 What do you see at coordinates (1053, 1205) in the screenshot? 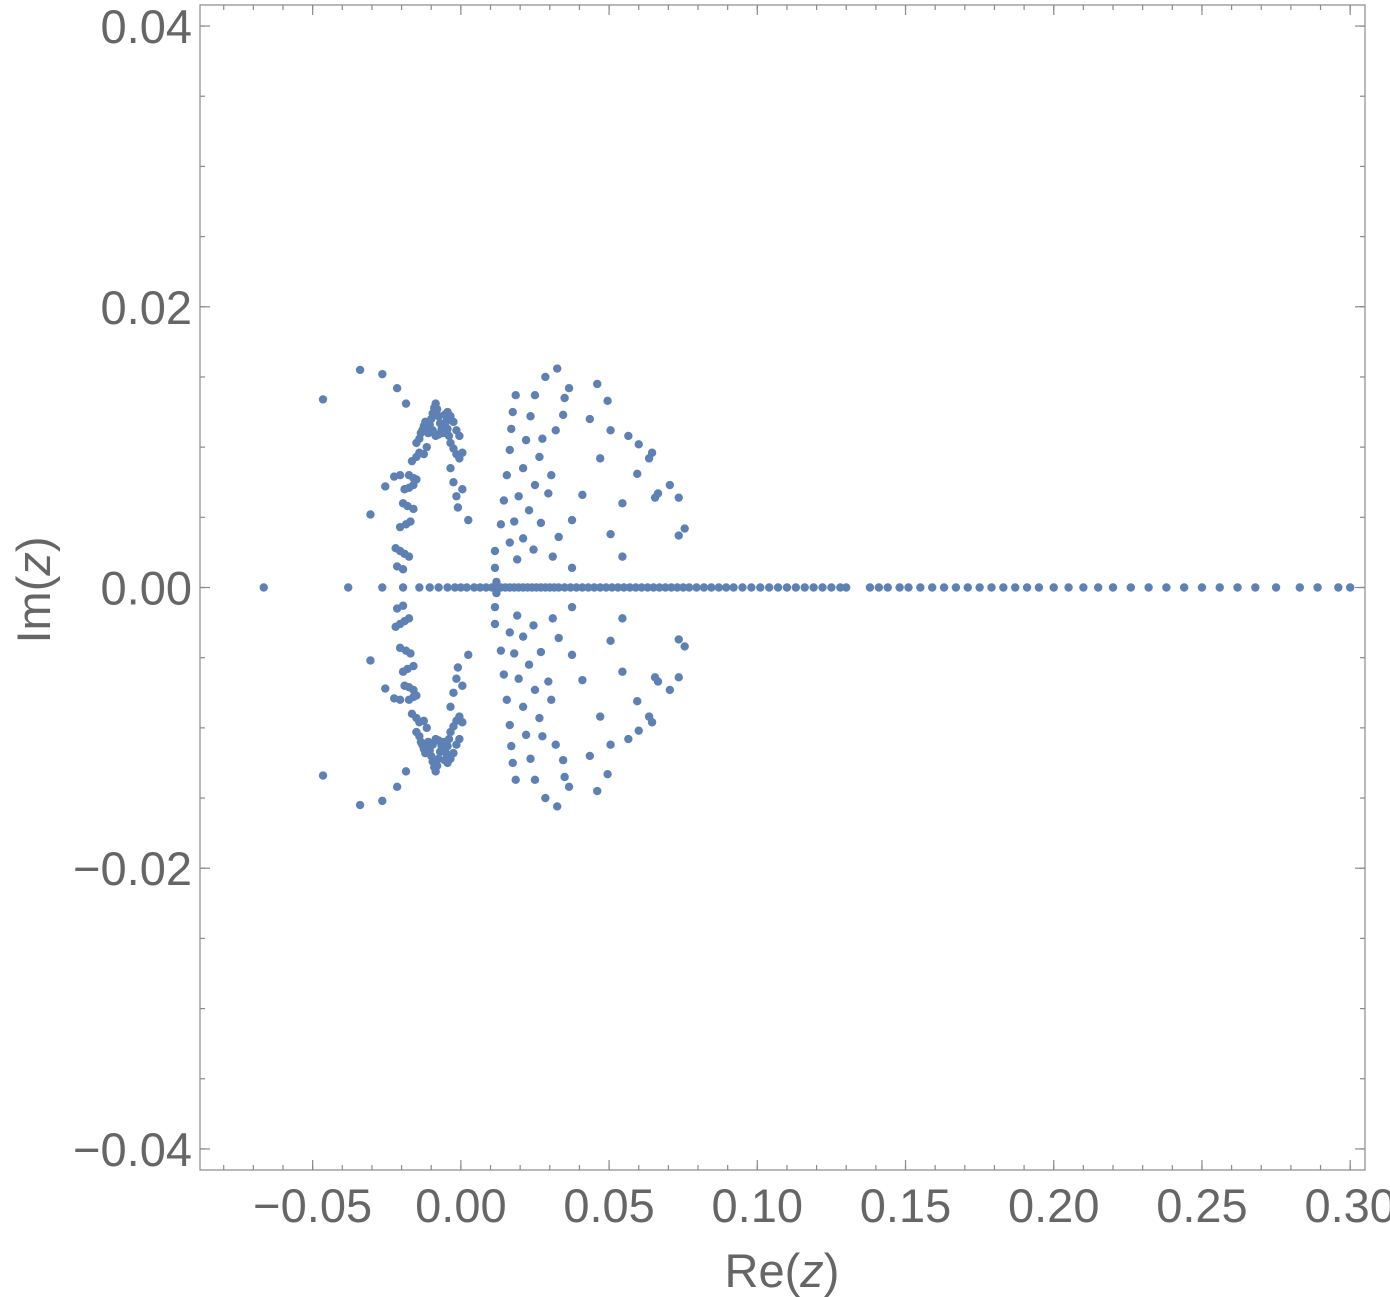
I see `x-tick-label: 0.20` at bounding box center [1053, 1205].